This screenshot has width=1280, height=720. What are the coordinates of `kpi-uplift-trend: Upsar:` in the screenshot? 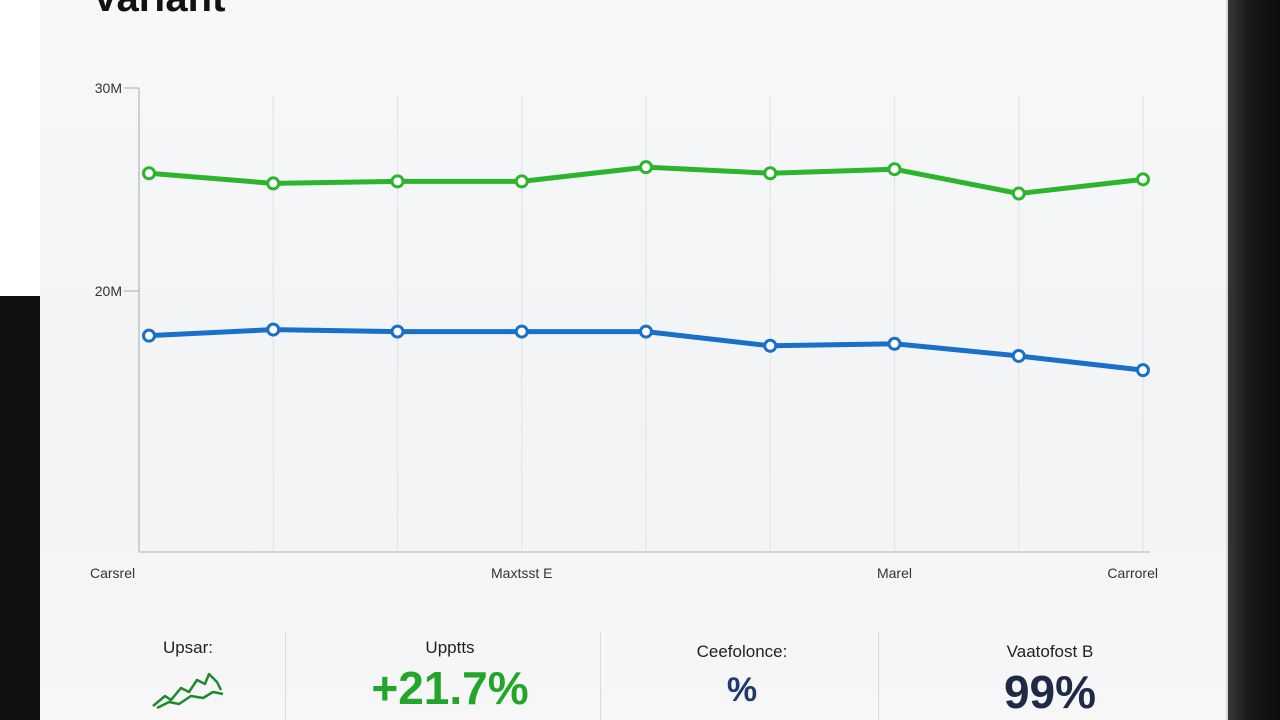 It's located at (188, 674).